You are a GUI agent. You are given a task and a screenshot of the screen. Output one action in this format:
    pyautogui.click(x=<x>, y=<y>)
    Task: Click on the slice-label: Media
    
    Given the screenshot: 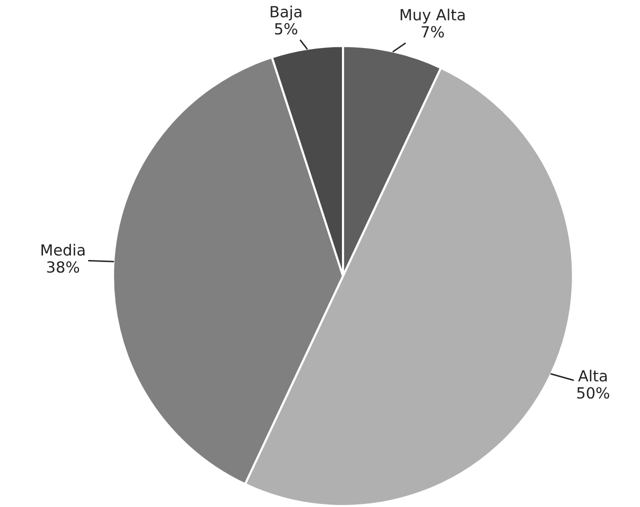 What is the action you would take?
    pyautogui.click(x=63, y=250)
    